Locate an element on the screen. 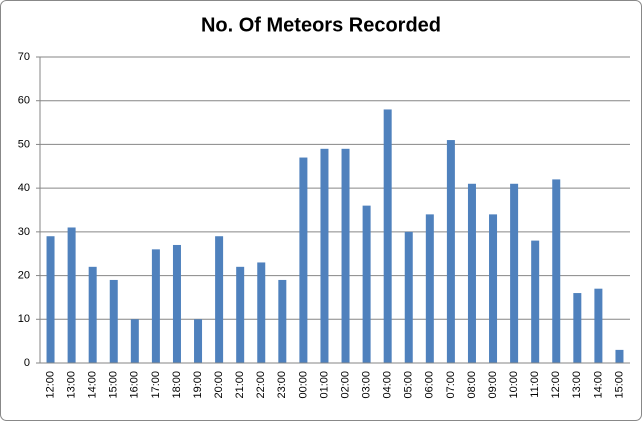 This screenshot has height=422, width=643. y-tick-label: 50 is located at coordinates (24, 144).